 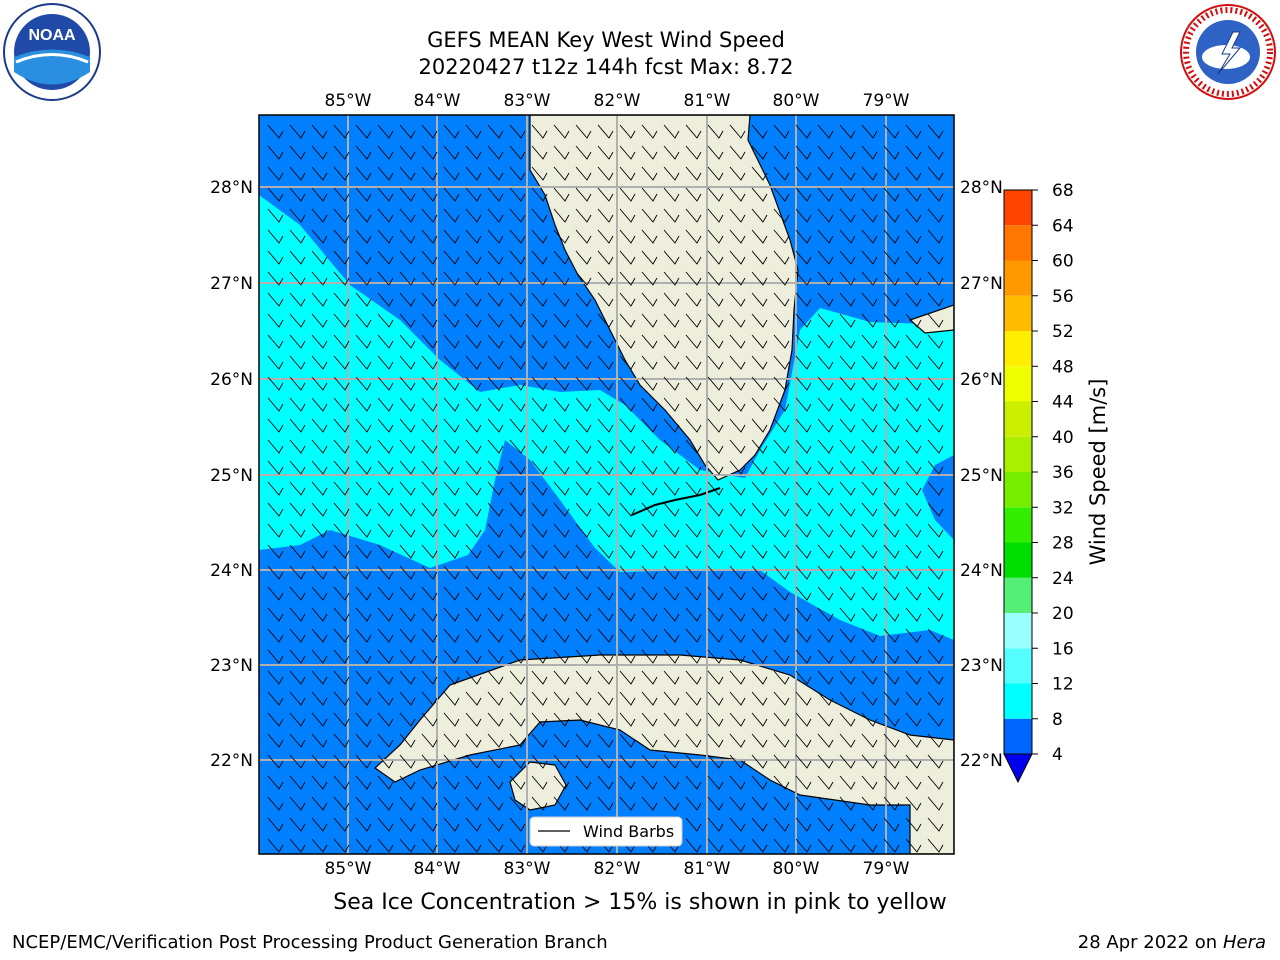 What do you see at coordinates (981, 761) in the screenshot?
I see `lat-label: 22°N` at bounding box center [981, 761].